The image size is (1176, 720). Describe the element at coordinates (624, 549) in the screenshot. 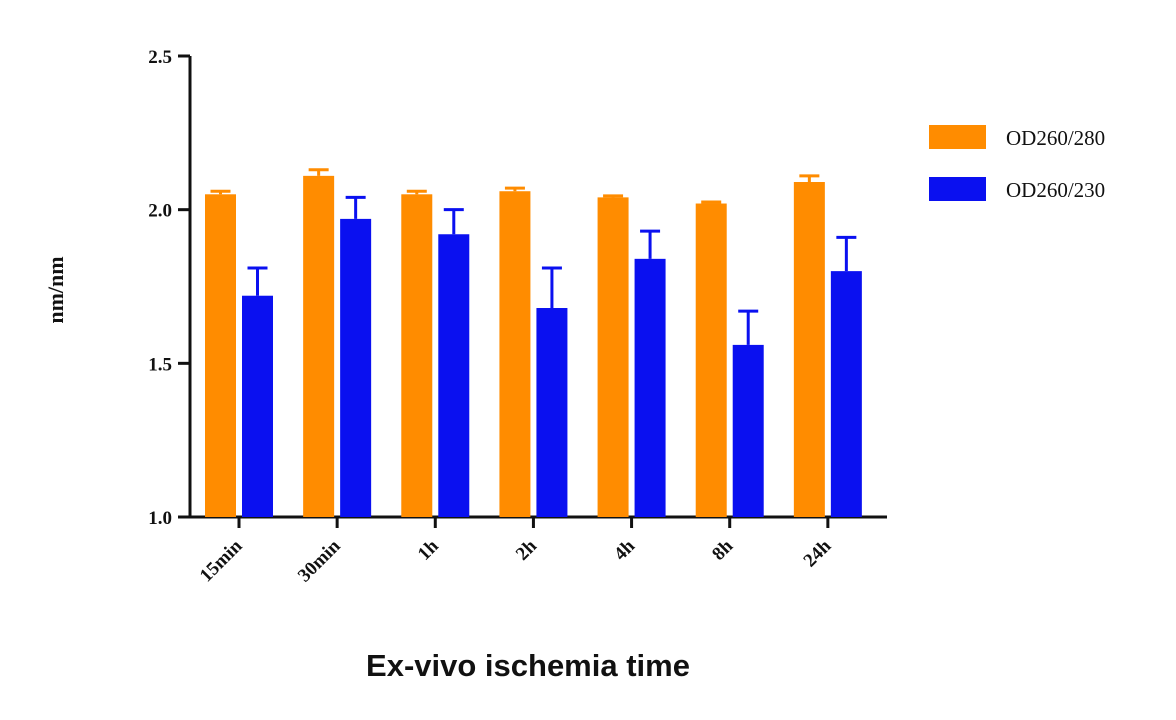

I see `x-tick-label: 4h` at that location.